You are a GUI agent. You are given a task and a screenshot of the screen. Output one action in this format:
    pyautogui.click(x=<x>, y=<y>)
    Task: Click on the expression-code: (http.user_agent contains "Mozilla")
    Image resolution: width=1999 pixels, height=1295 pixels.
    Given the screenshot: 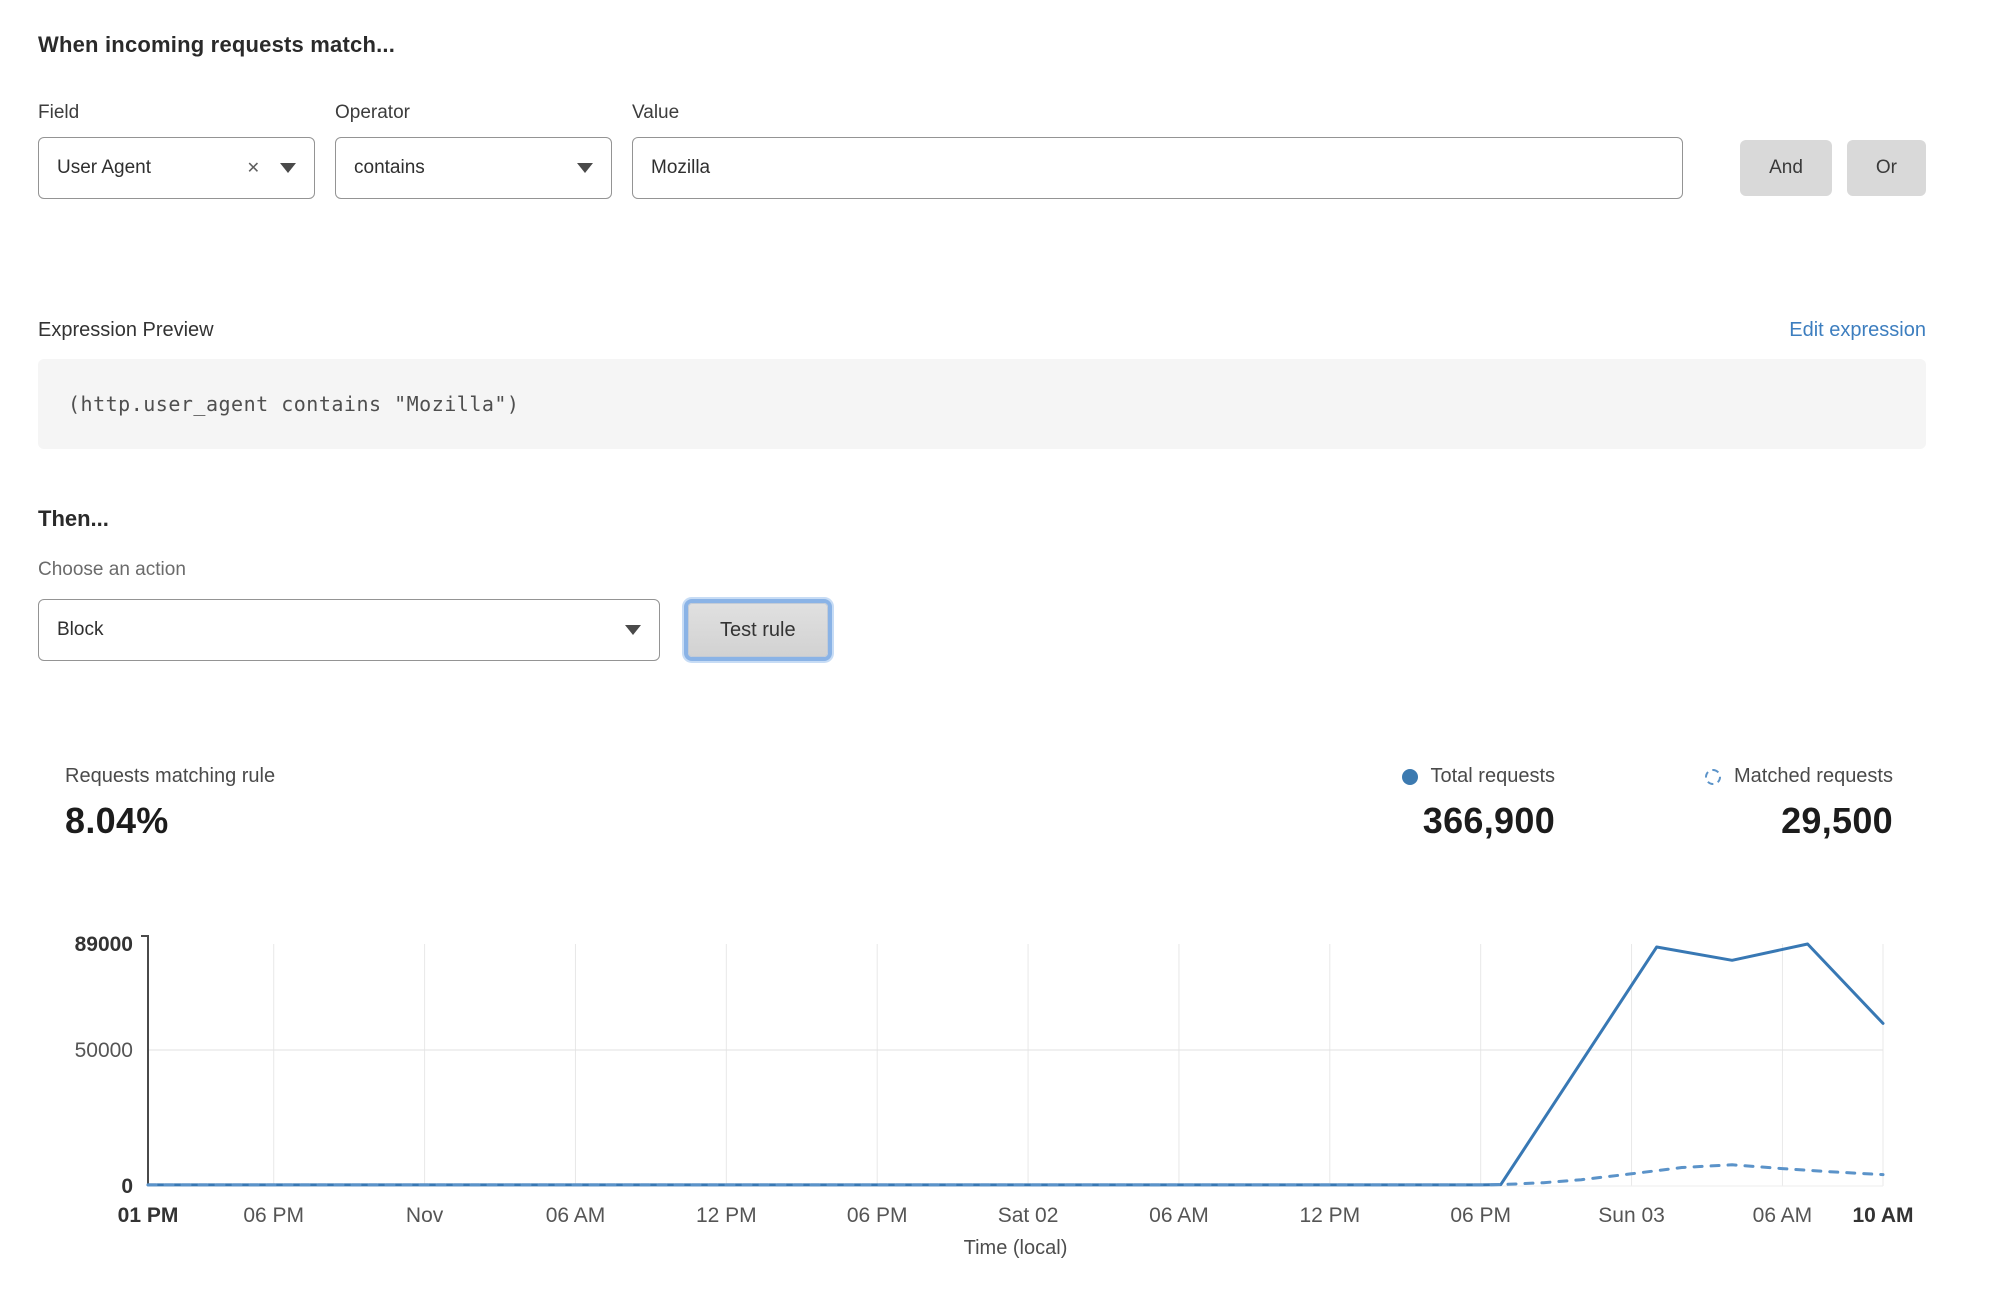 What is the action you would take?
    pyautogui.click(x=982, y=404)
    